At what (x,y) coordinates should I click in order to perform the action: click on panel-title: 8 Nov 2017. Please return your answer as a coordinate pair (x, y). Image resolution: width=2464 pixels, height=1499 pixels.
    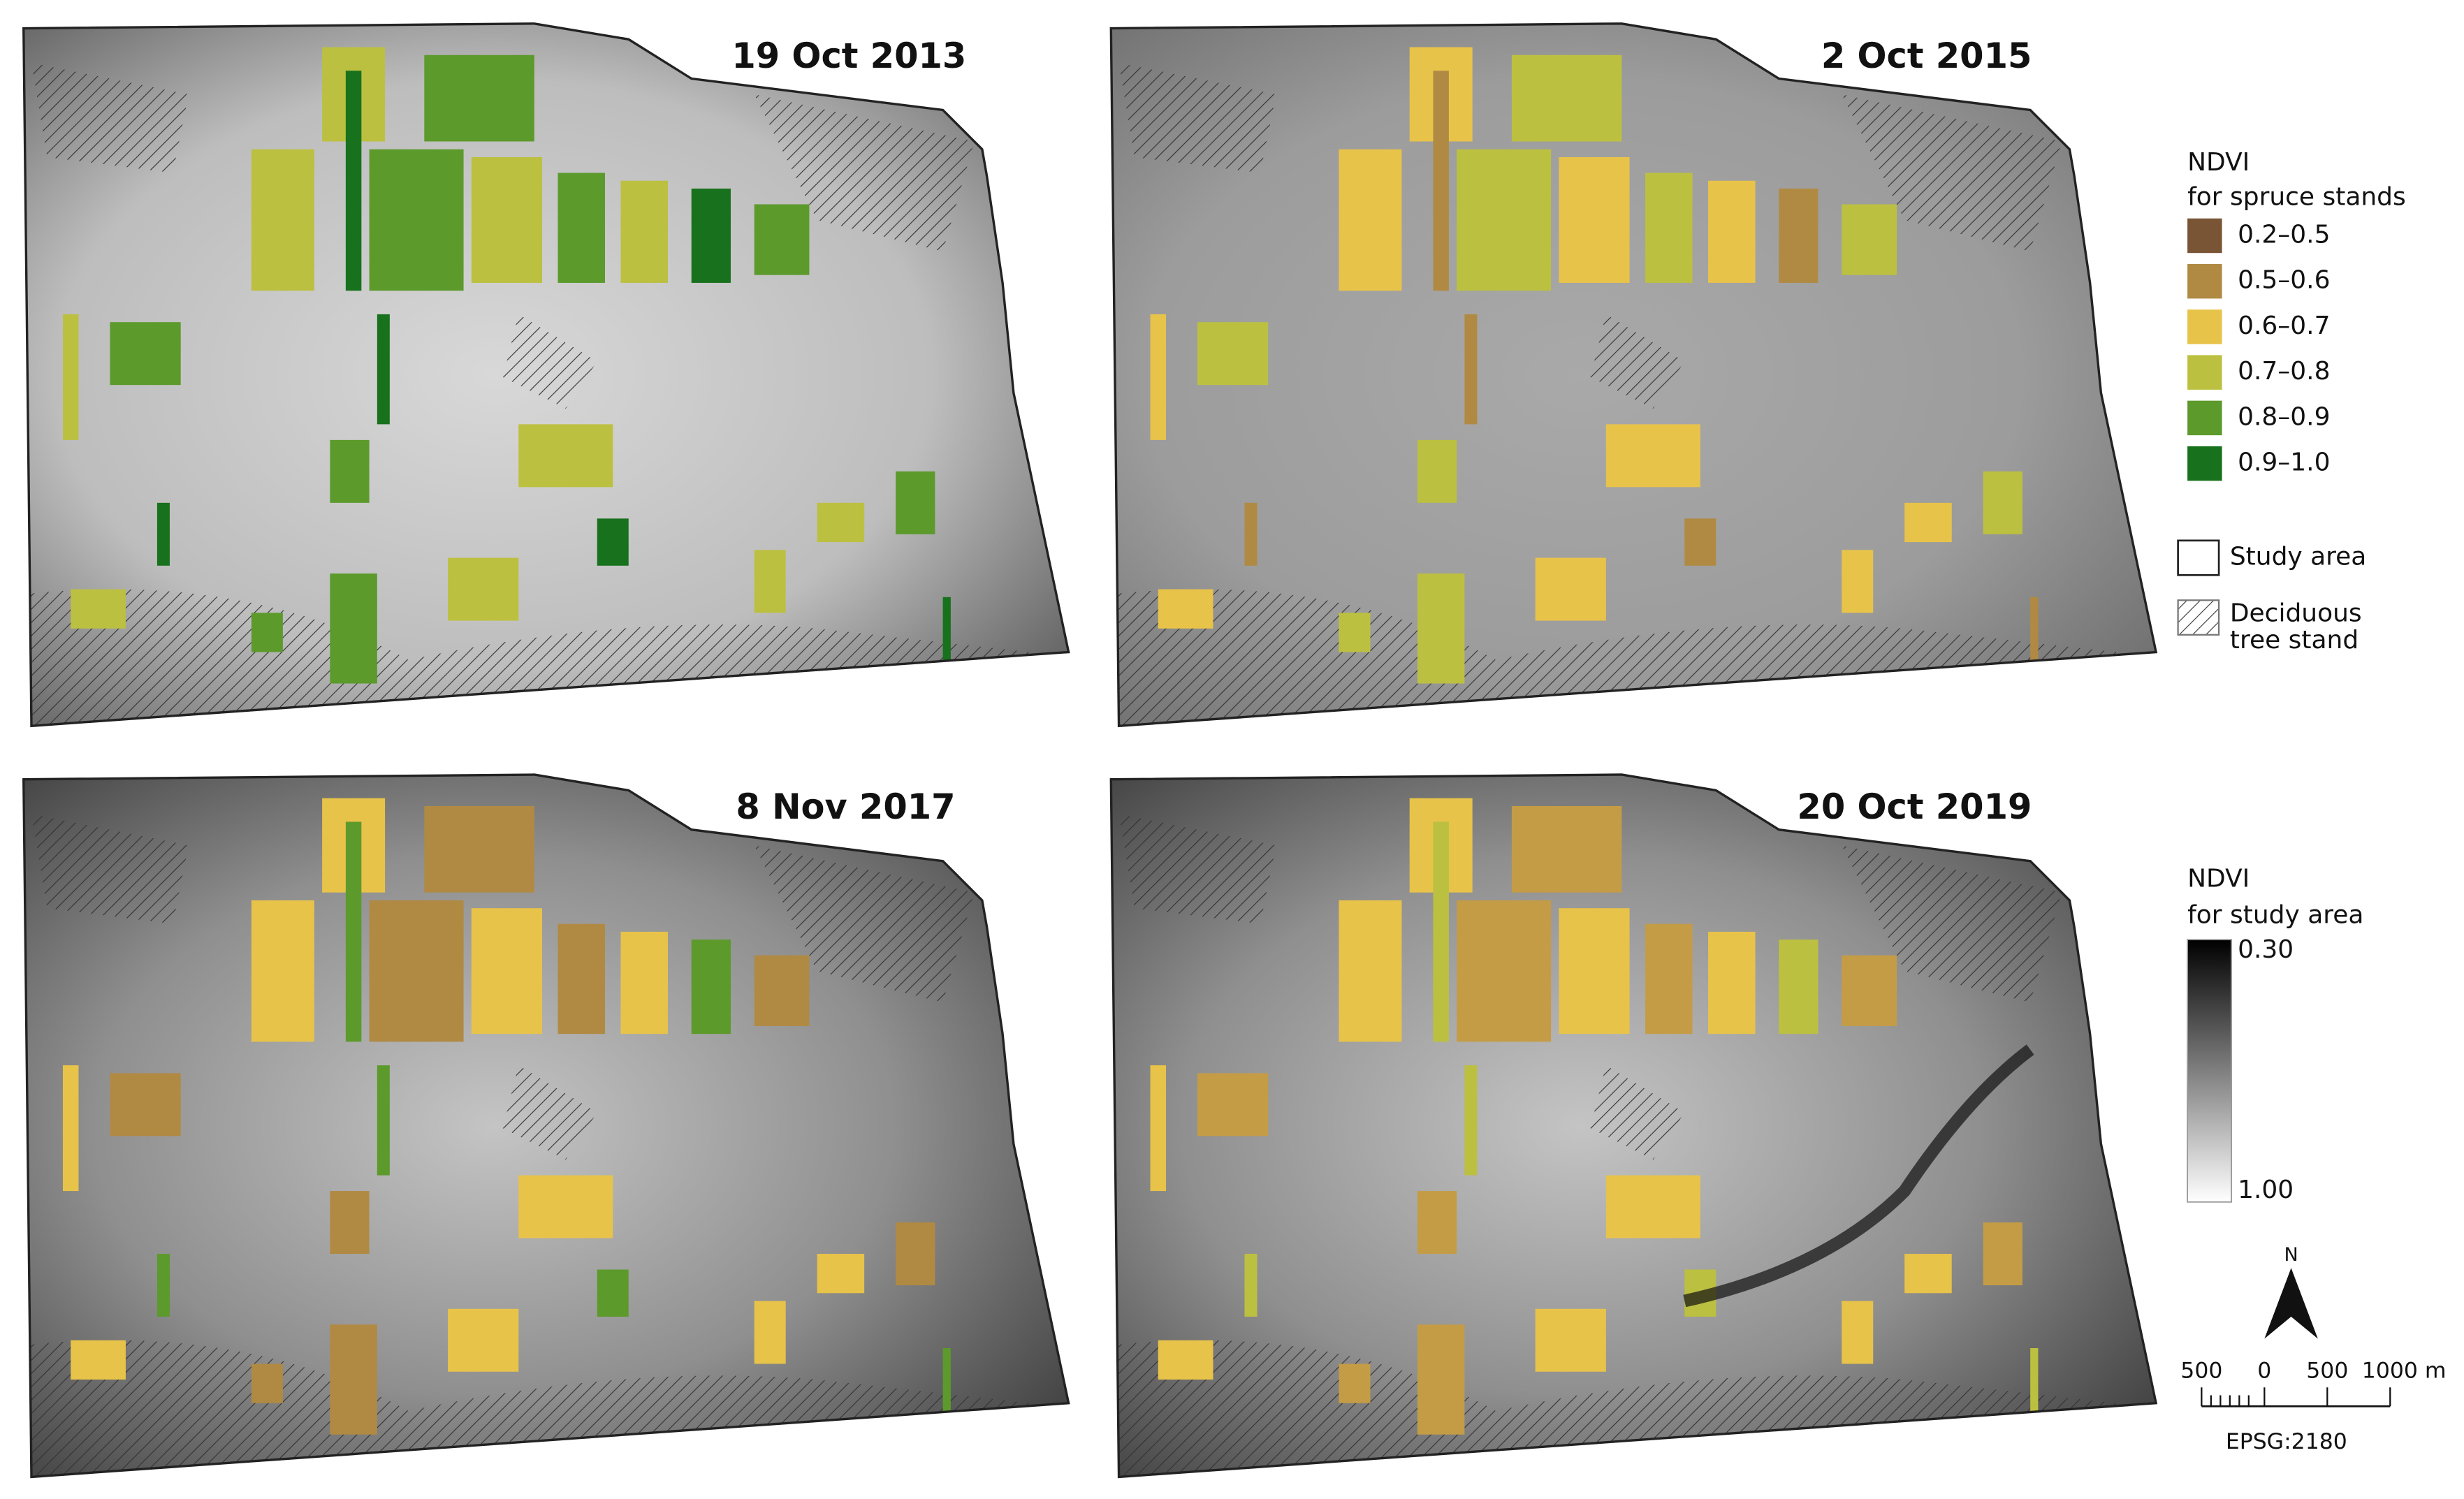
    Looking at the image, I should click on (845, 807).